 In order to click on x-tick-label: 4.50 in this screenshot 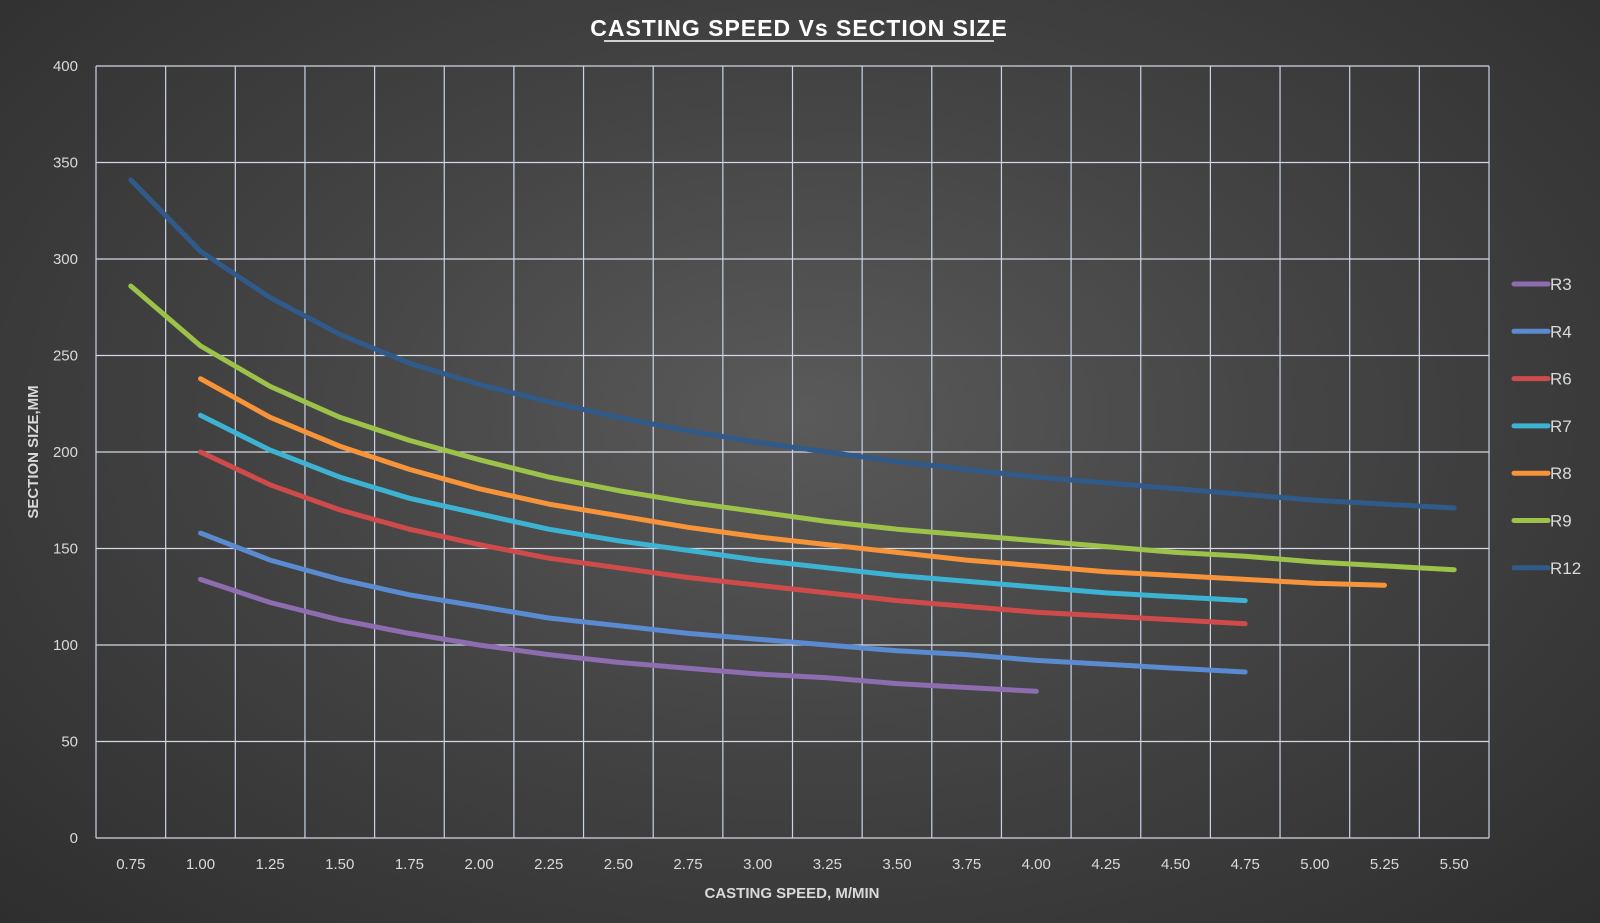, I will do `click(1175, 864)`.